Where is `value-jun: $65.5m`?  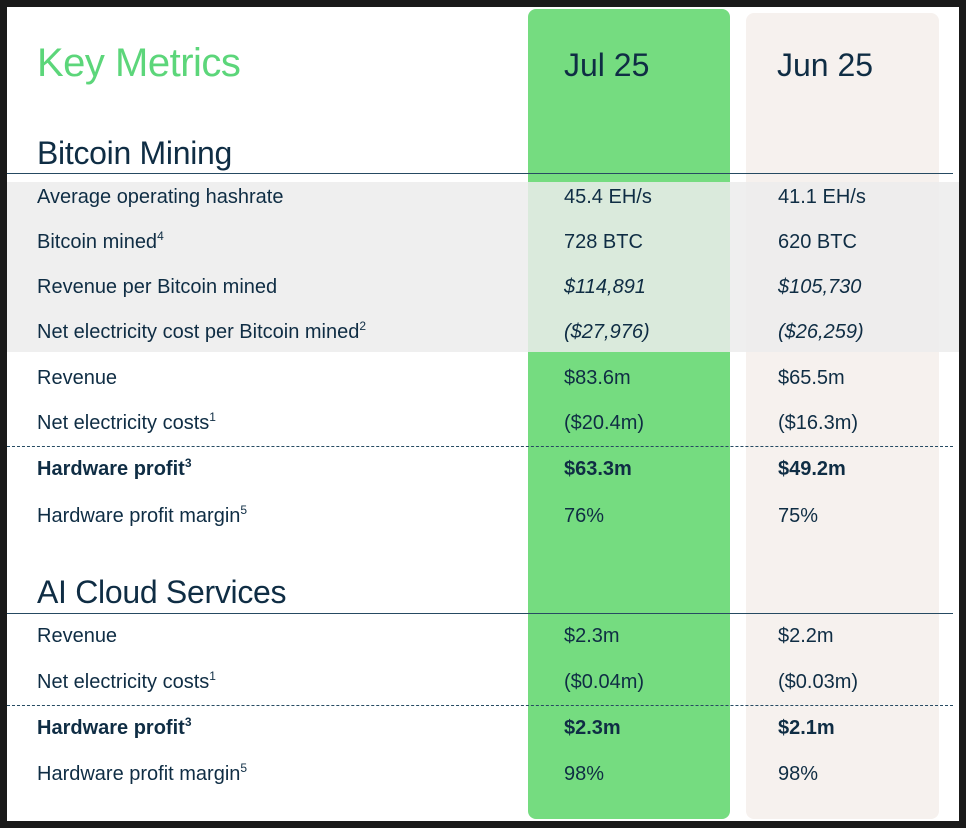 value-jun: $65.5m is located at coordinates (811, 378).